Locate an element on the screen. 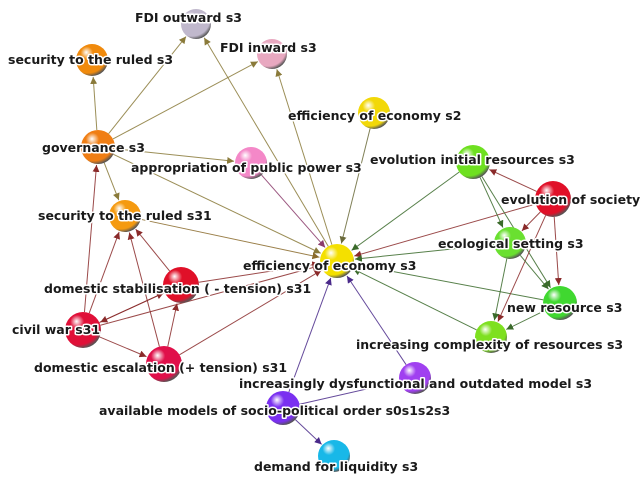 The image size is (640, 480). node-label-sec-ruled-s31: security to the ruled s31 is located at coordinates (125, 215).